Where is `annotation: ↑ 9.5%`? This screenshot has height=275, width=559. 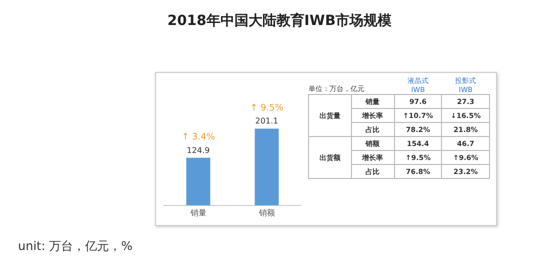 annotation: ↑ 9.5% is located at coordinates (267, 109).